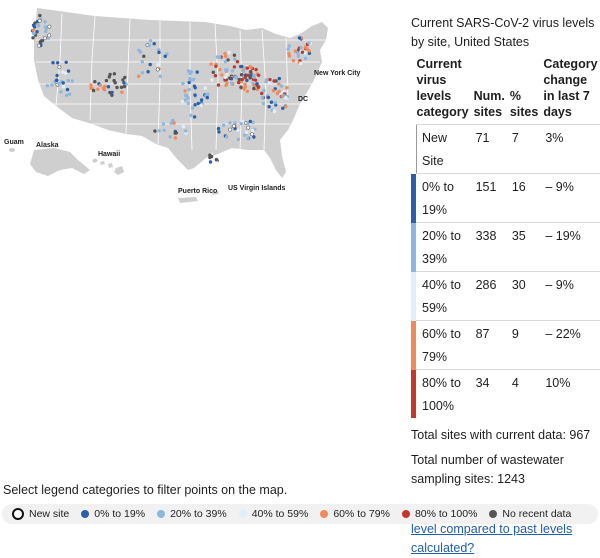  Describe the element at coordinates (40, 514) in the screenshot. I see `legend-item-new-site: New site` at that location.